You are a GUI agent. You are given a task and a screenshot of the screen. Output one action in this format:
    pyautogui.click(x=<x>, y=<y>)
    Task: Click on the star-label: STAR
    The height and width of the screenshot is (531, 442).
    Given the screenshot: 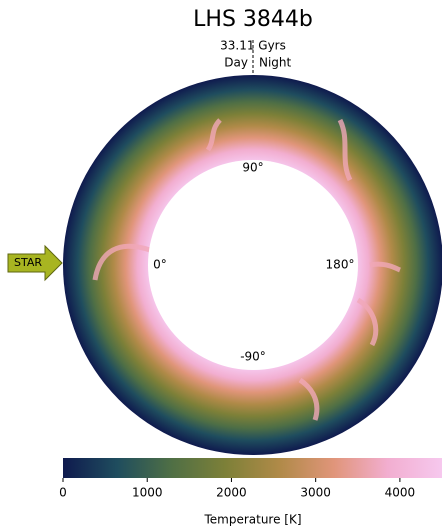 What is the action you would take?
    pyautogui.click(x=28, y=262)
    